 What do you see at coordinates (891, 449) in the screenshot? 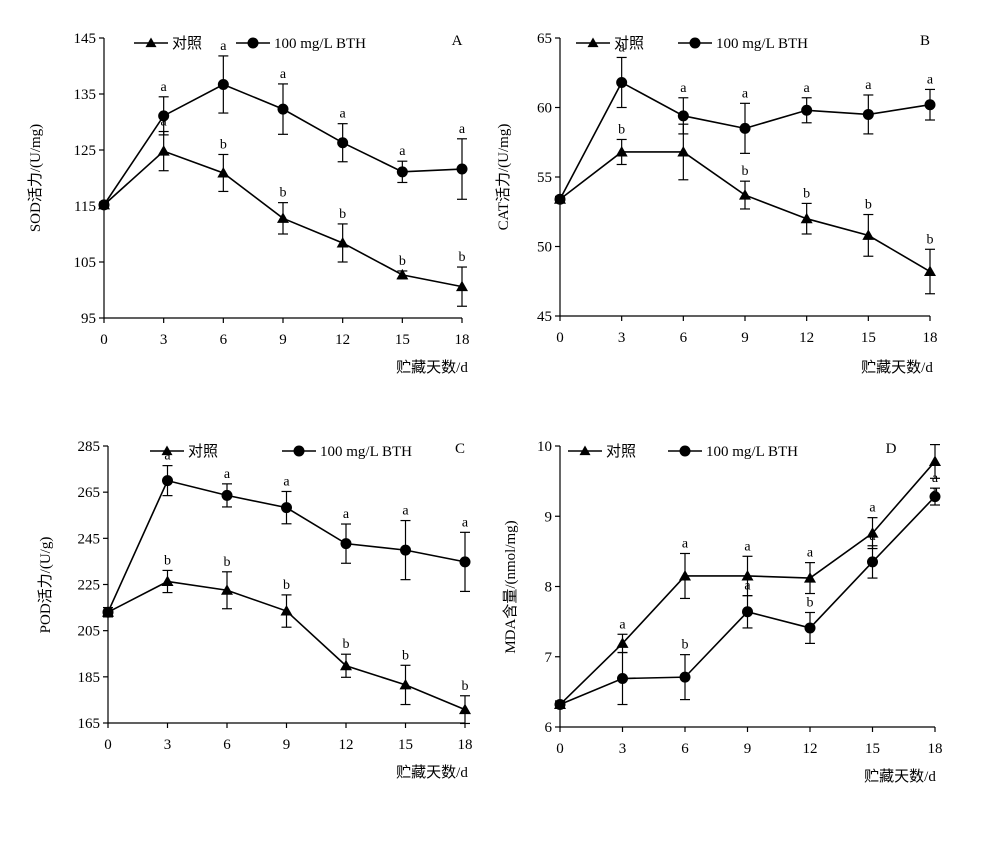
I see `panel-letter: D` at bounding box center [891, 449].